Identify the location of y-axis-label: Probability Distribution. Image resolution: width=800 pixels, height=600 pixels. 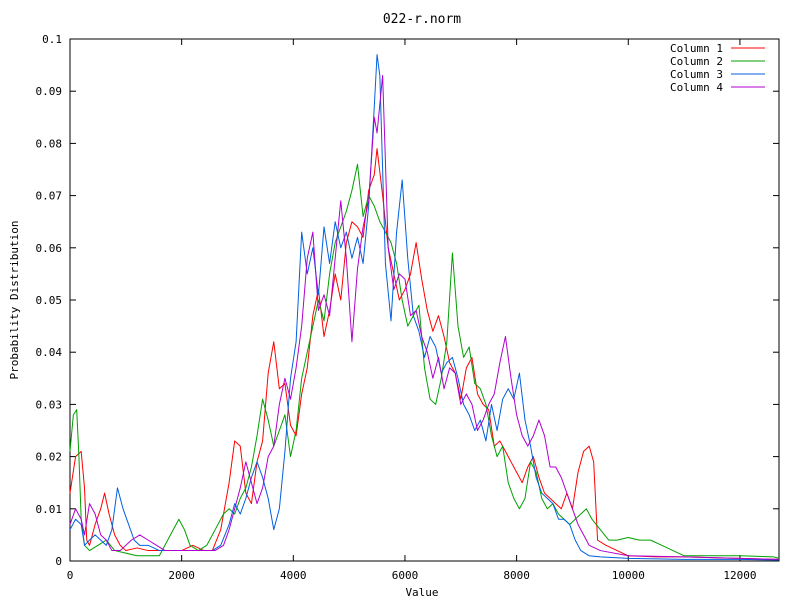
(14, 300).